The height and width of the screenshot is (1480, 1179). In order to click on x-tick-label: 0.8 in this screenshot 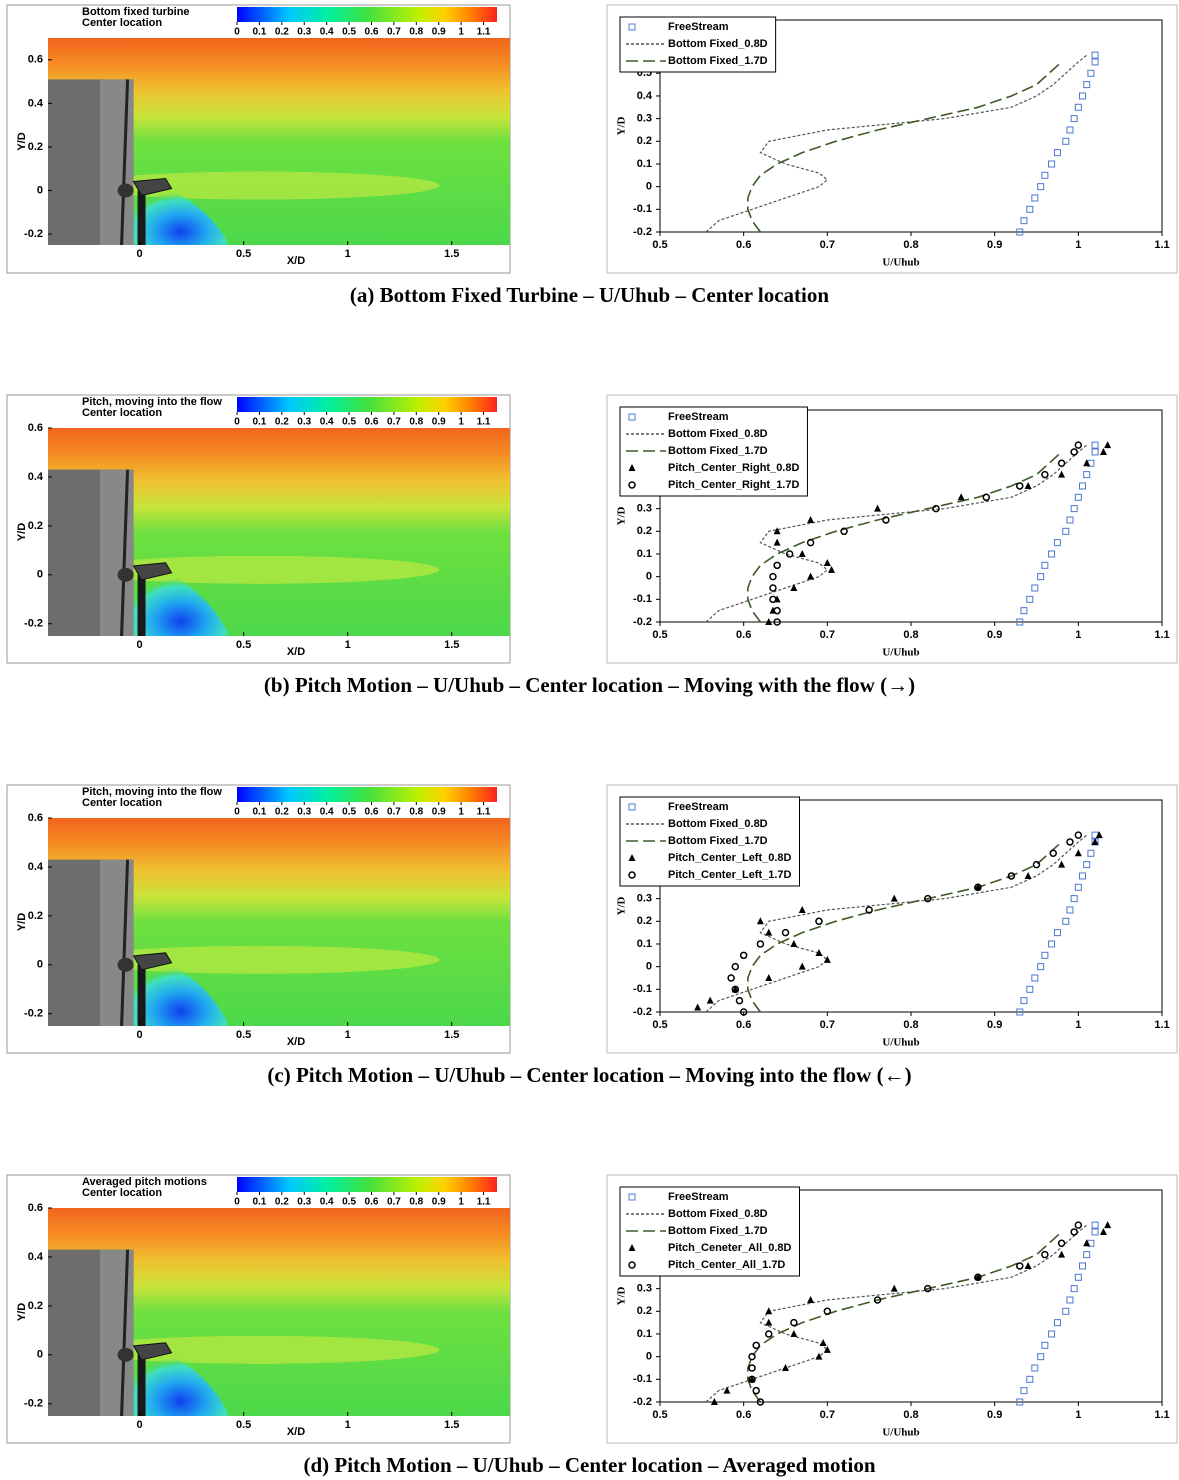, I will do `click(910, 1025)`.